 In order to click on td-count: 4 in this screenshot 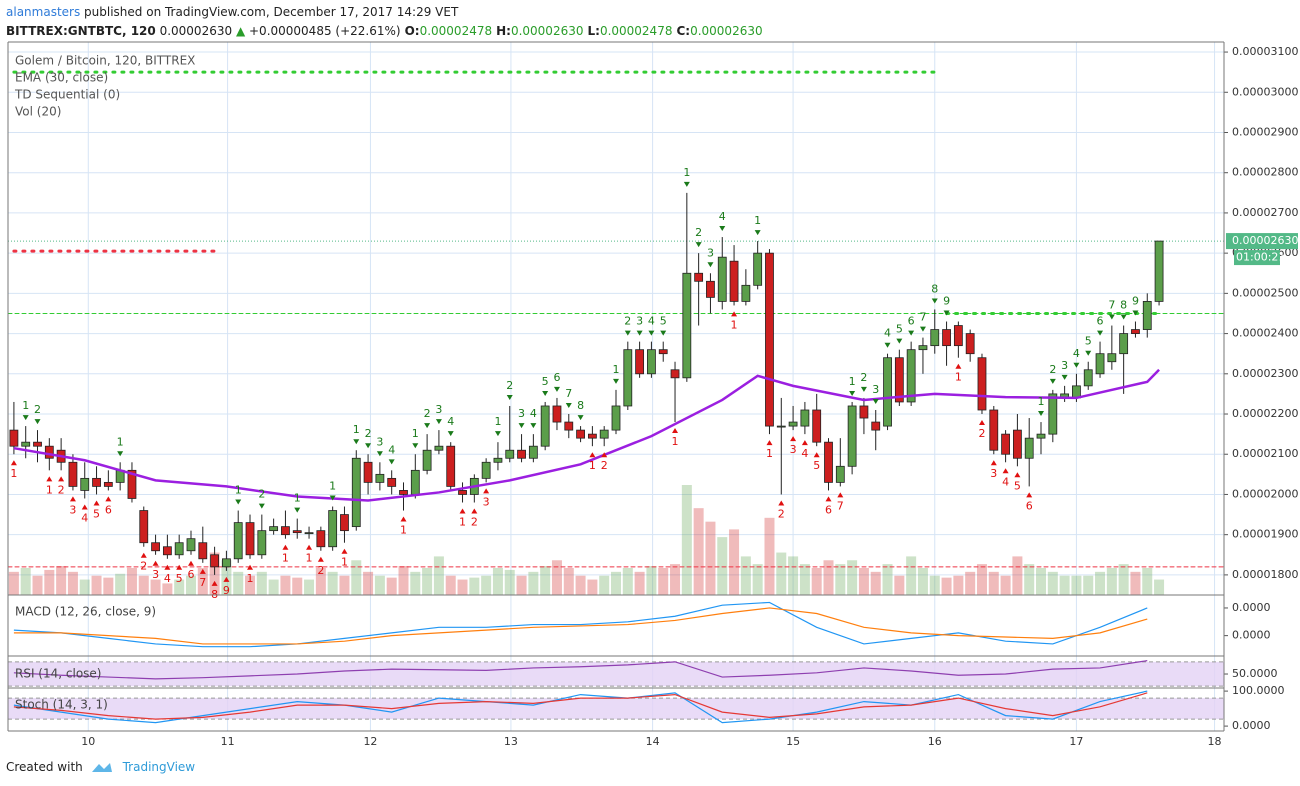, I will do `click(84, 517)`.